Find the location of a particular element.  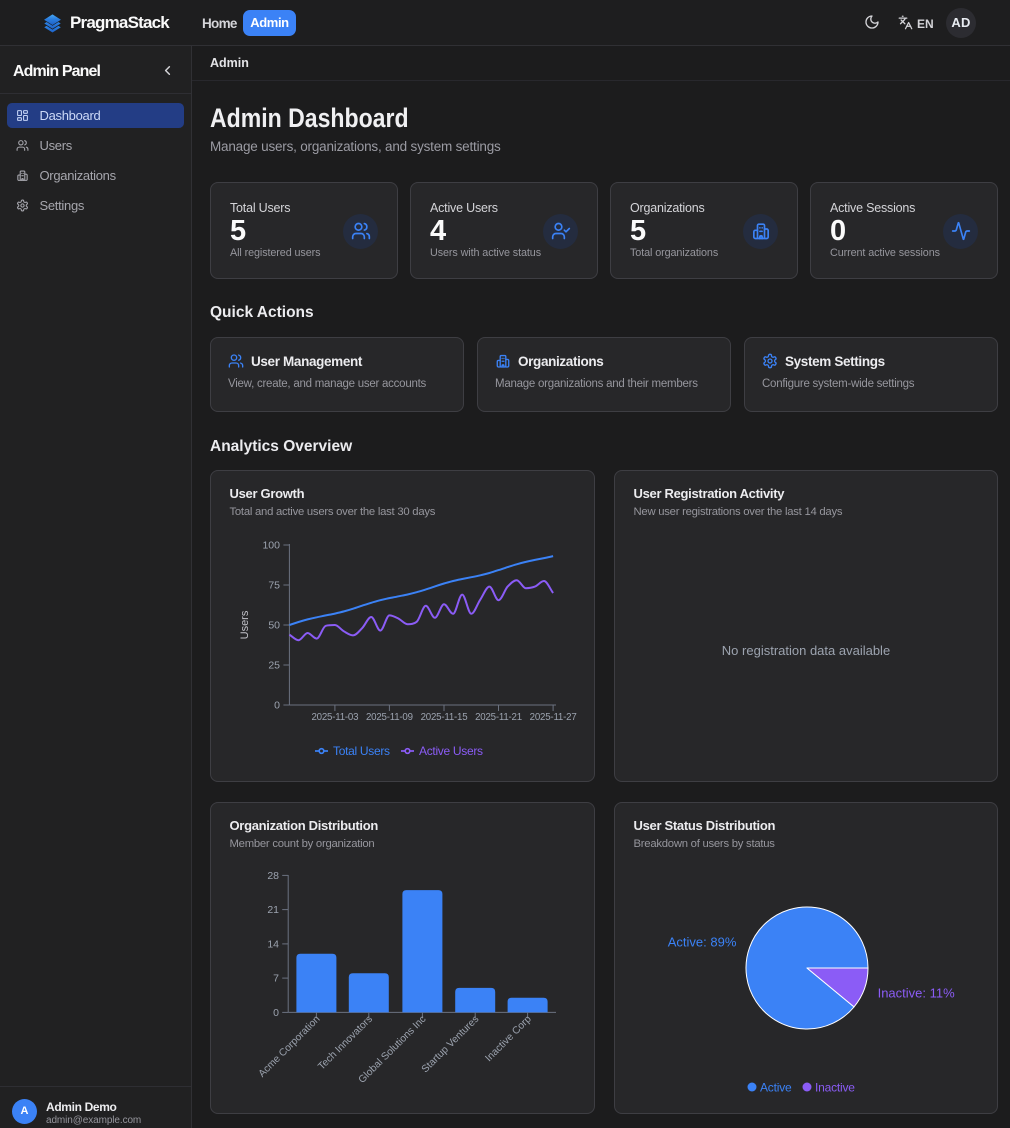

svg-text: 2025-11-15 is located at coordinates (444, 717).